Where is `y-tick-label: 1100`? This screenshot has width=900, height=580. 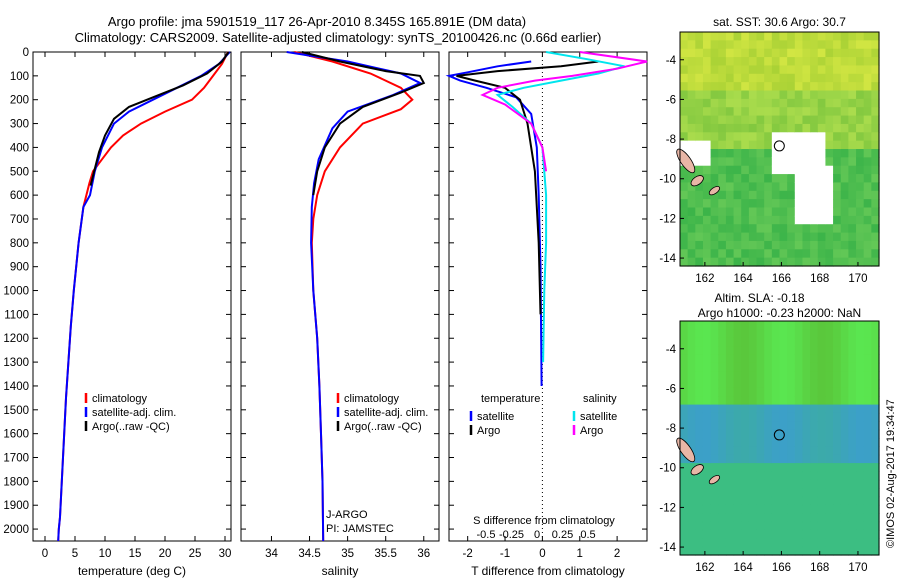
y-tick-label: 1100 is located at coordinates (16, 315).